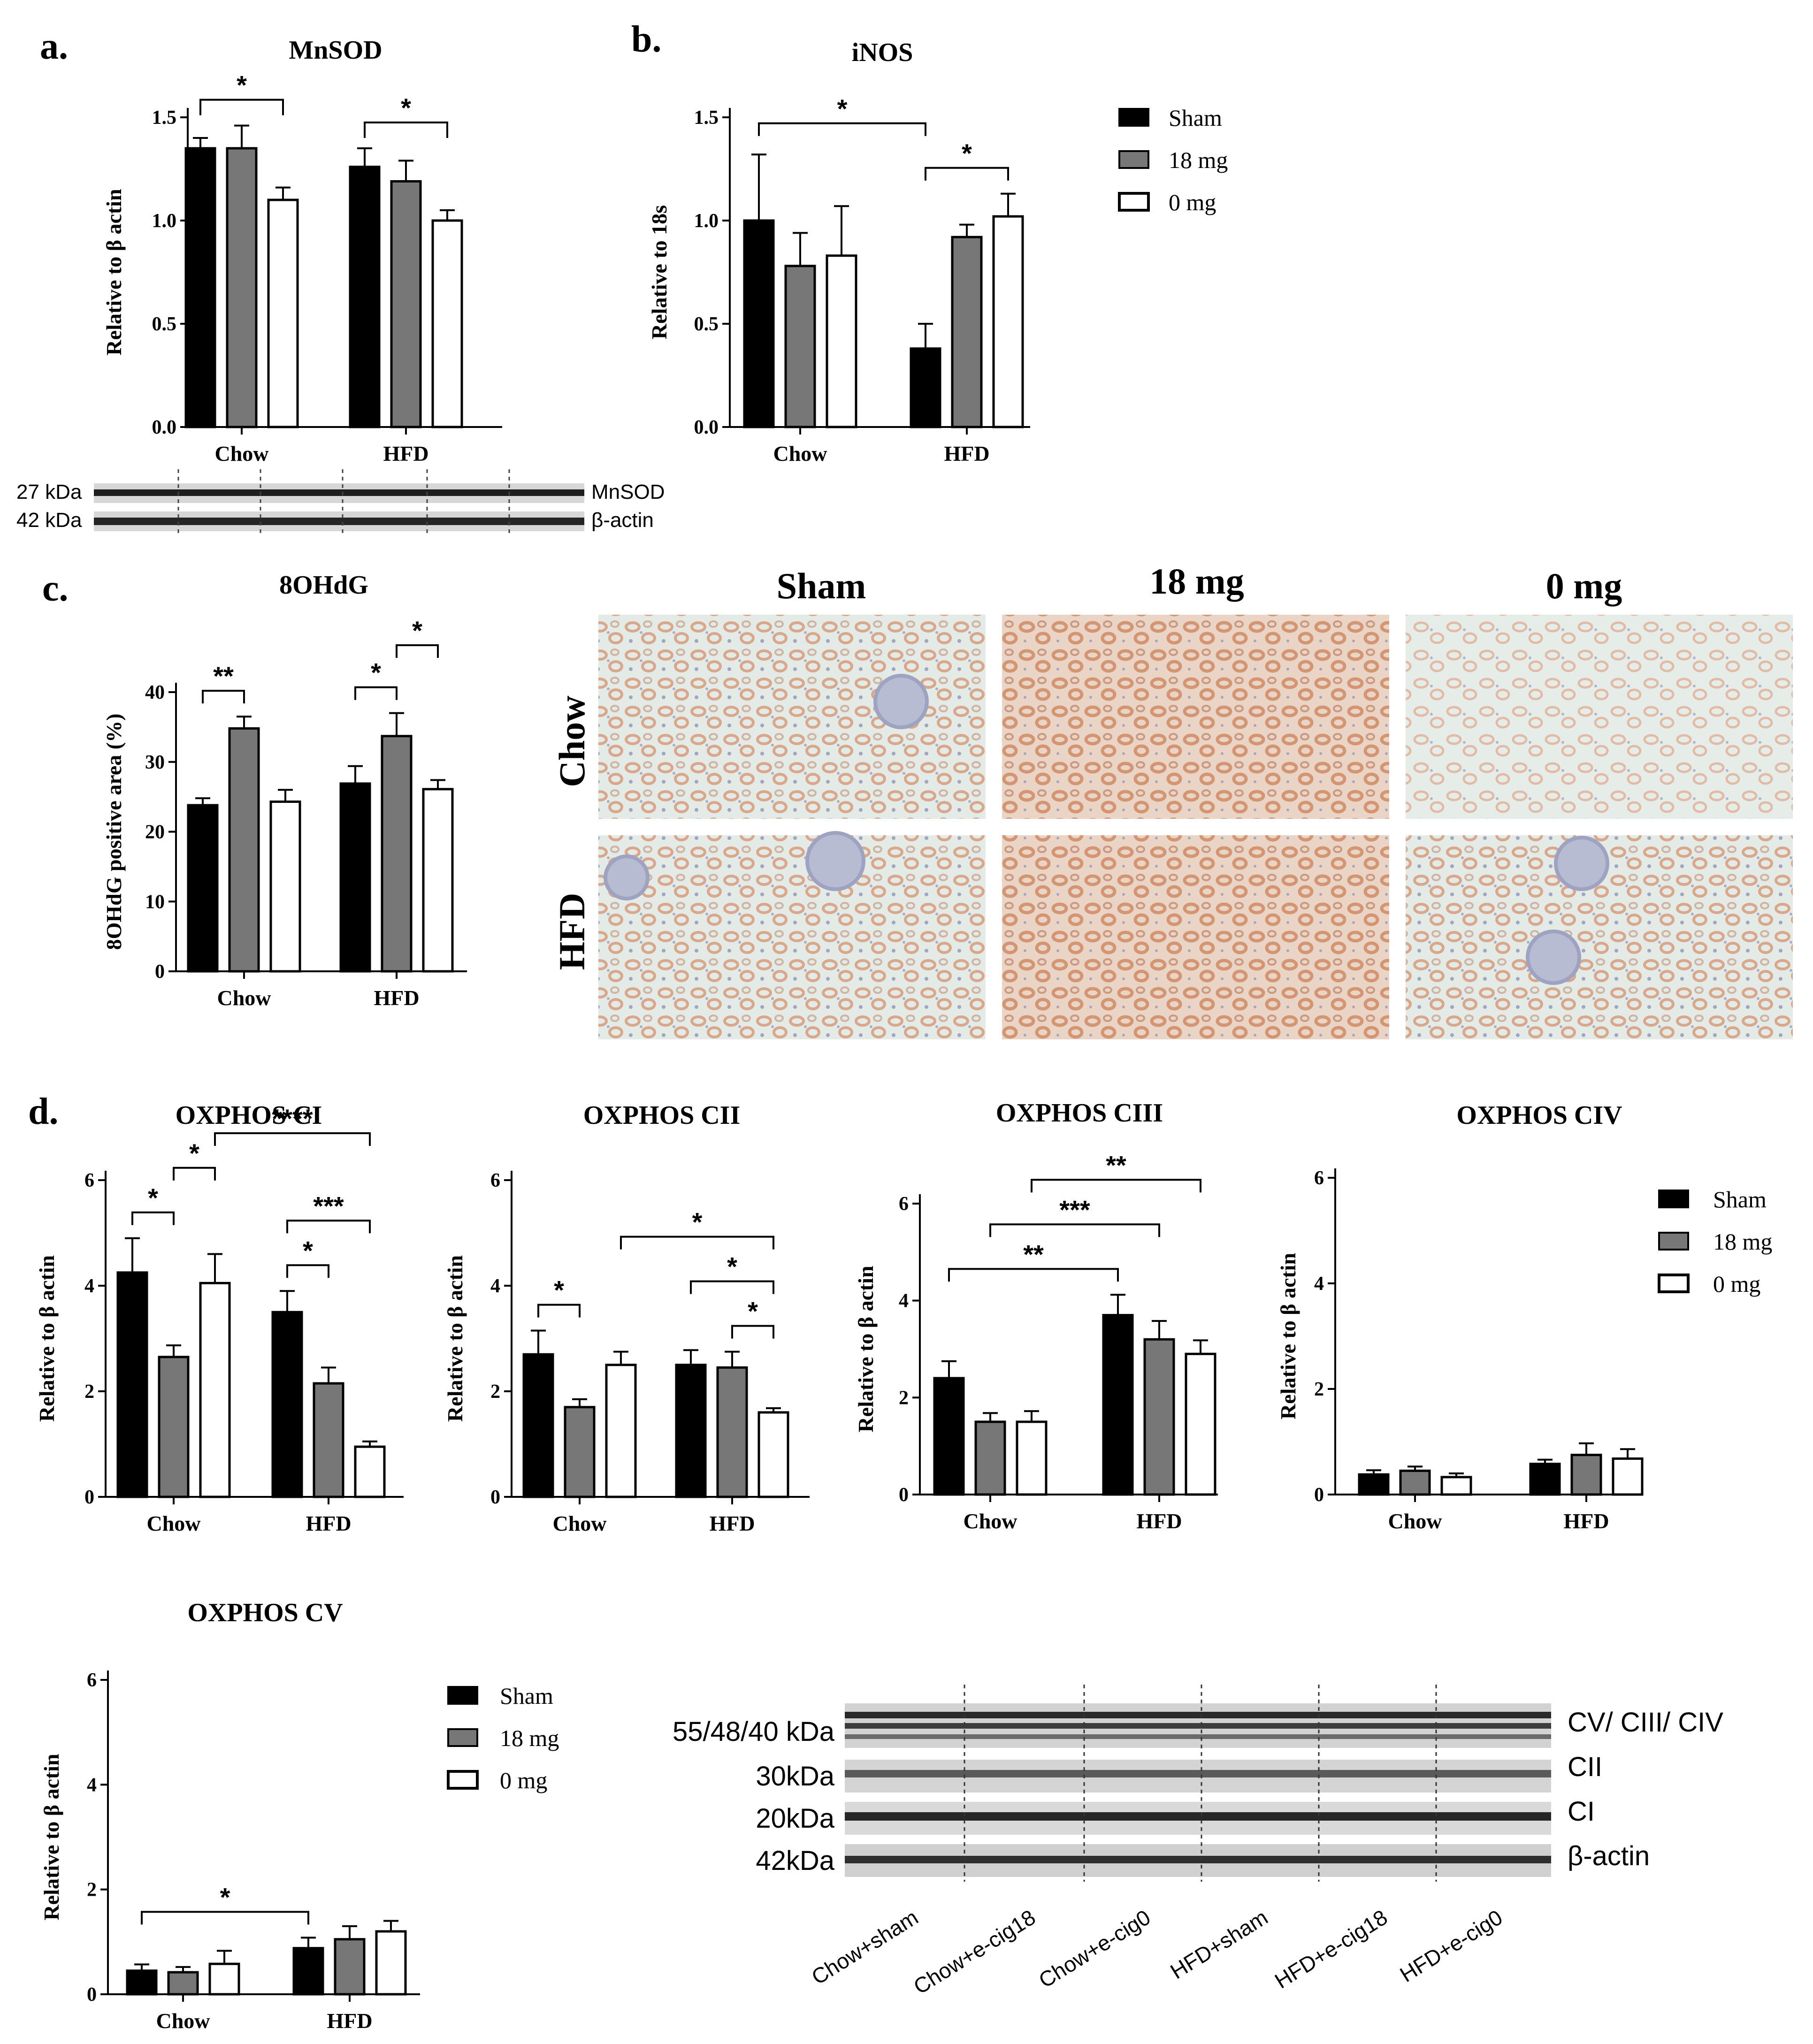 The image size is (1813, 2044). Describe the element at coordinates (795, 1818) in the screenshot. I see `blot-kda-ci: 20kDa` at that location.